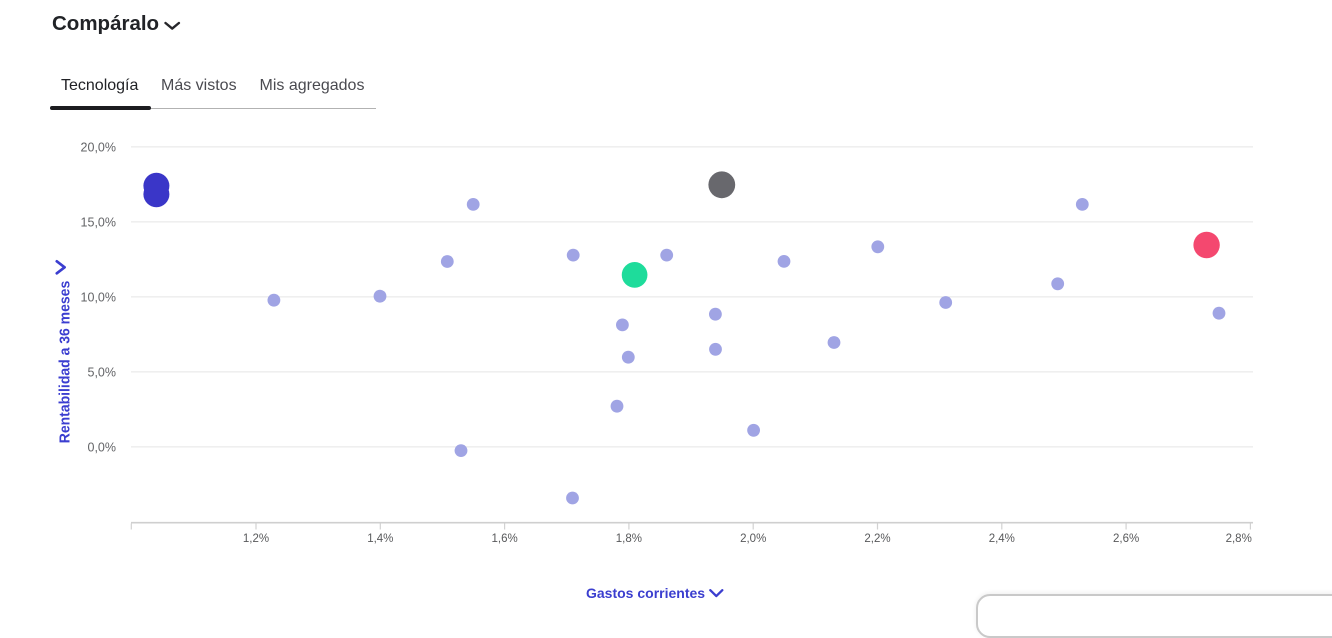 This screenshot has width=1332, height=638. What do you see at coordinates (65, 362) in the screenshot?
I see `svg-text: Rentabilidad a 36 meses` at bounding box center [65, 362].